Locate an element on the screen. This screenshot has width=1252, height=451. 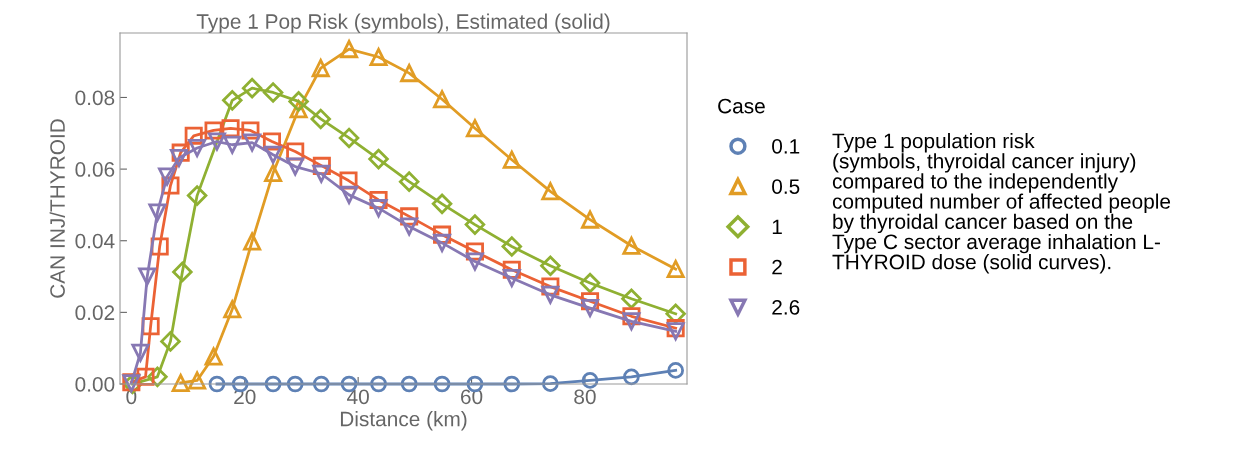
legend-label: 2 is located at coordinates (777, 267).